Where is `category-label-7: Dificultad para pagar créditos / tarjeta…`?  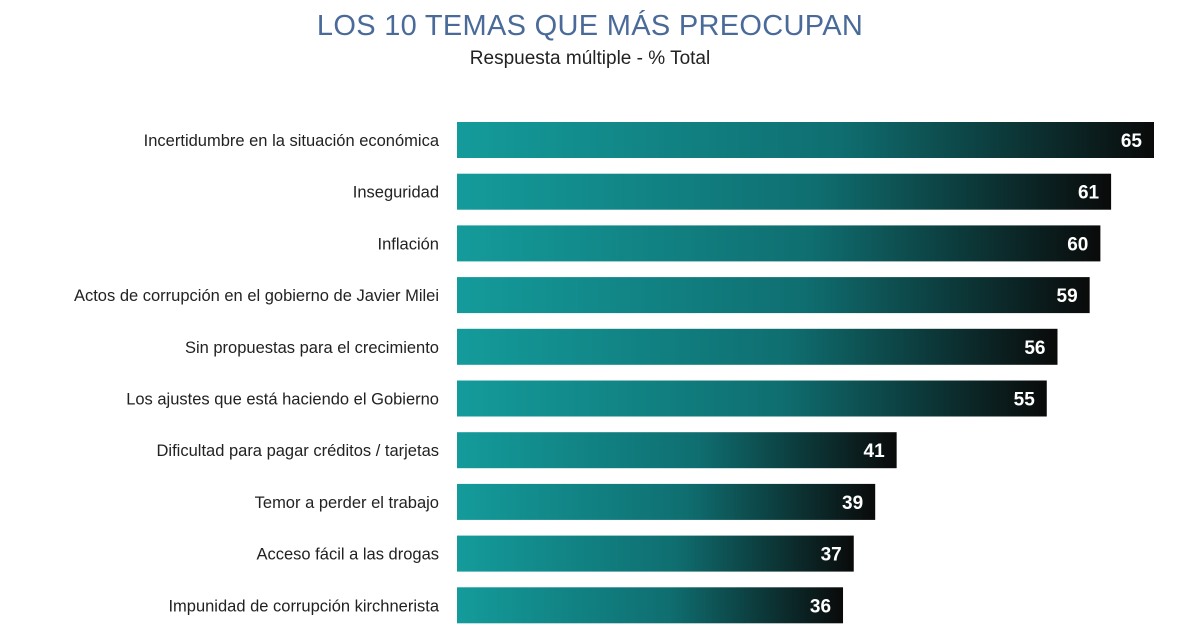
category-label-7: Dificultad para pagar créditos / tarjeta… is located at coordinates (298, 451).